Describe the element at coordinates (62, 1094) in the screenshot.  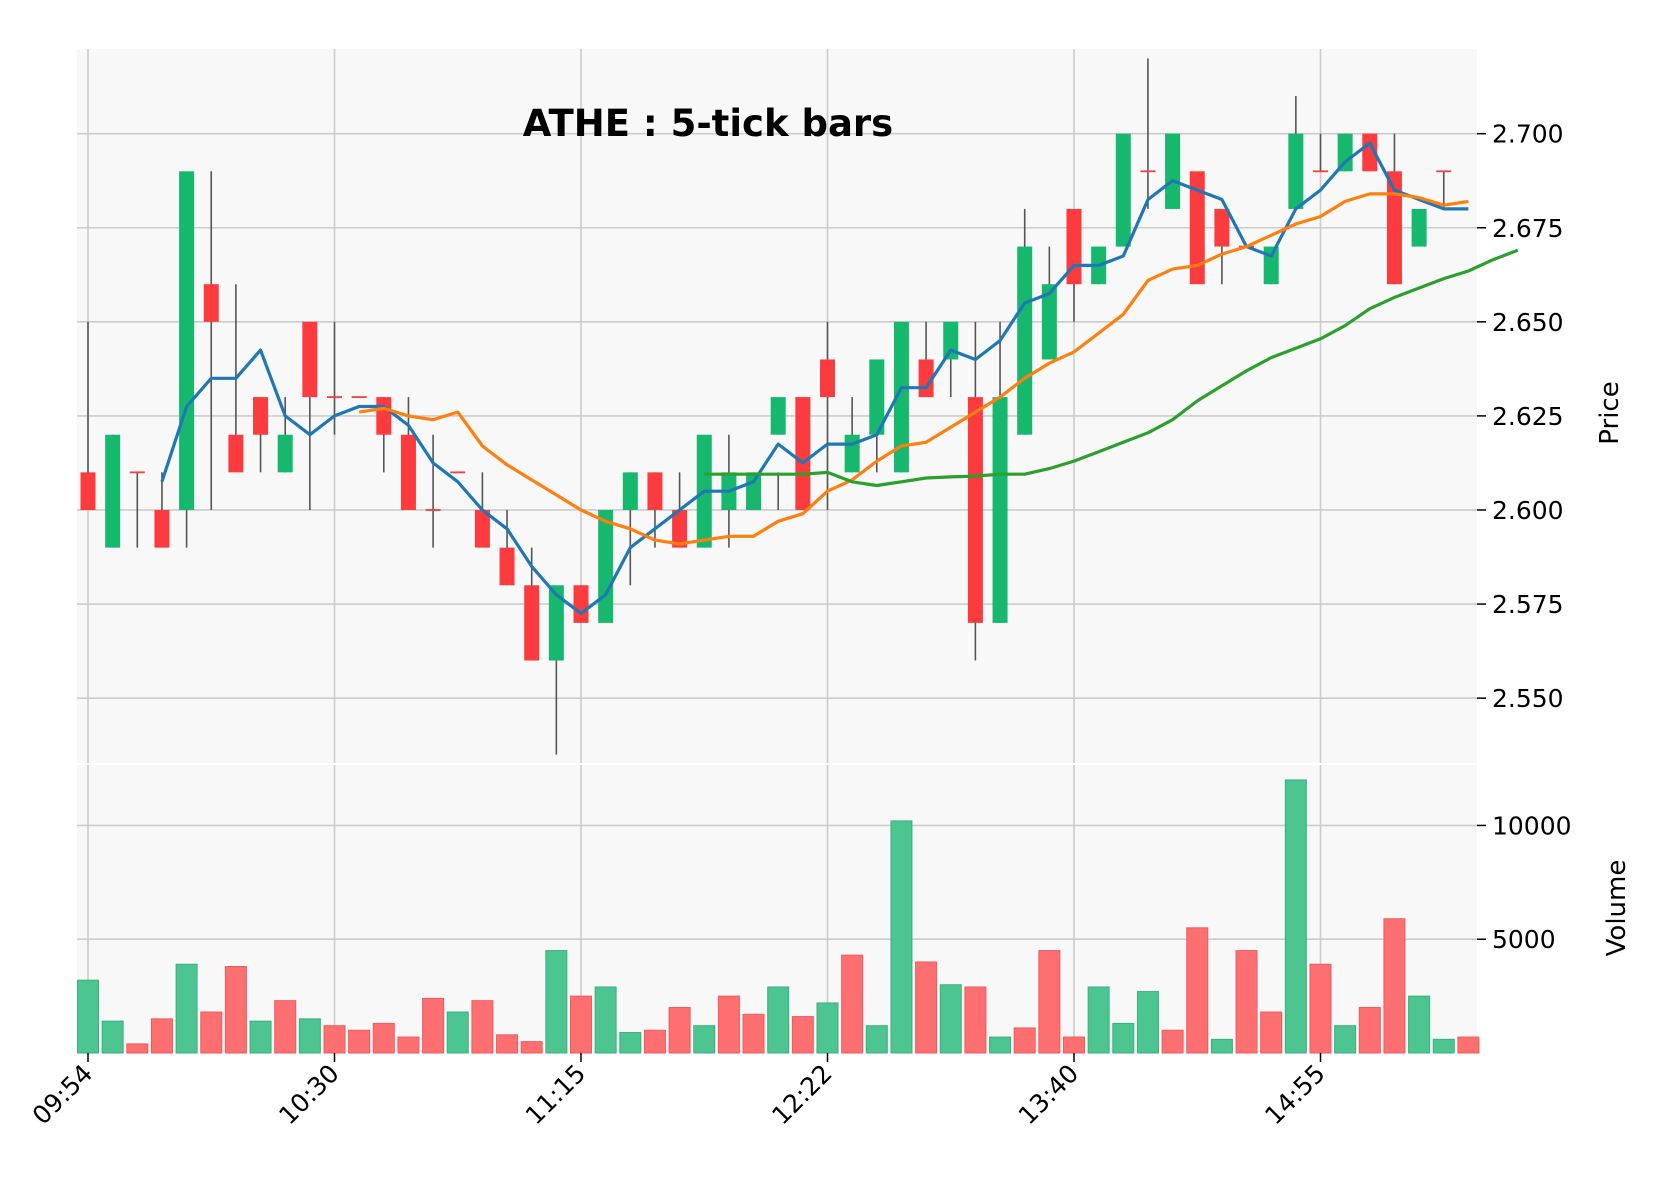
I see `time-tick-label: 09:54` at that location.